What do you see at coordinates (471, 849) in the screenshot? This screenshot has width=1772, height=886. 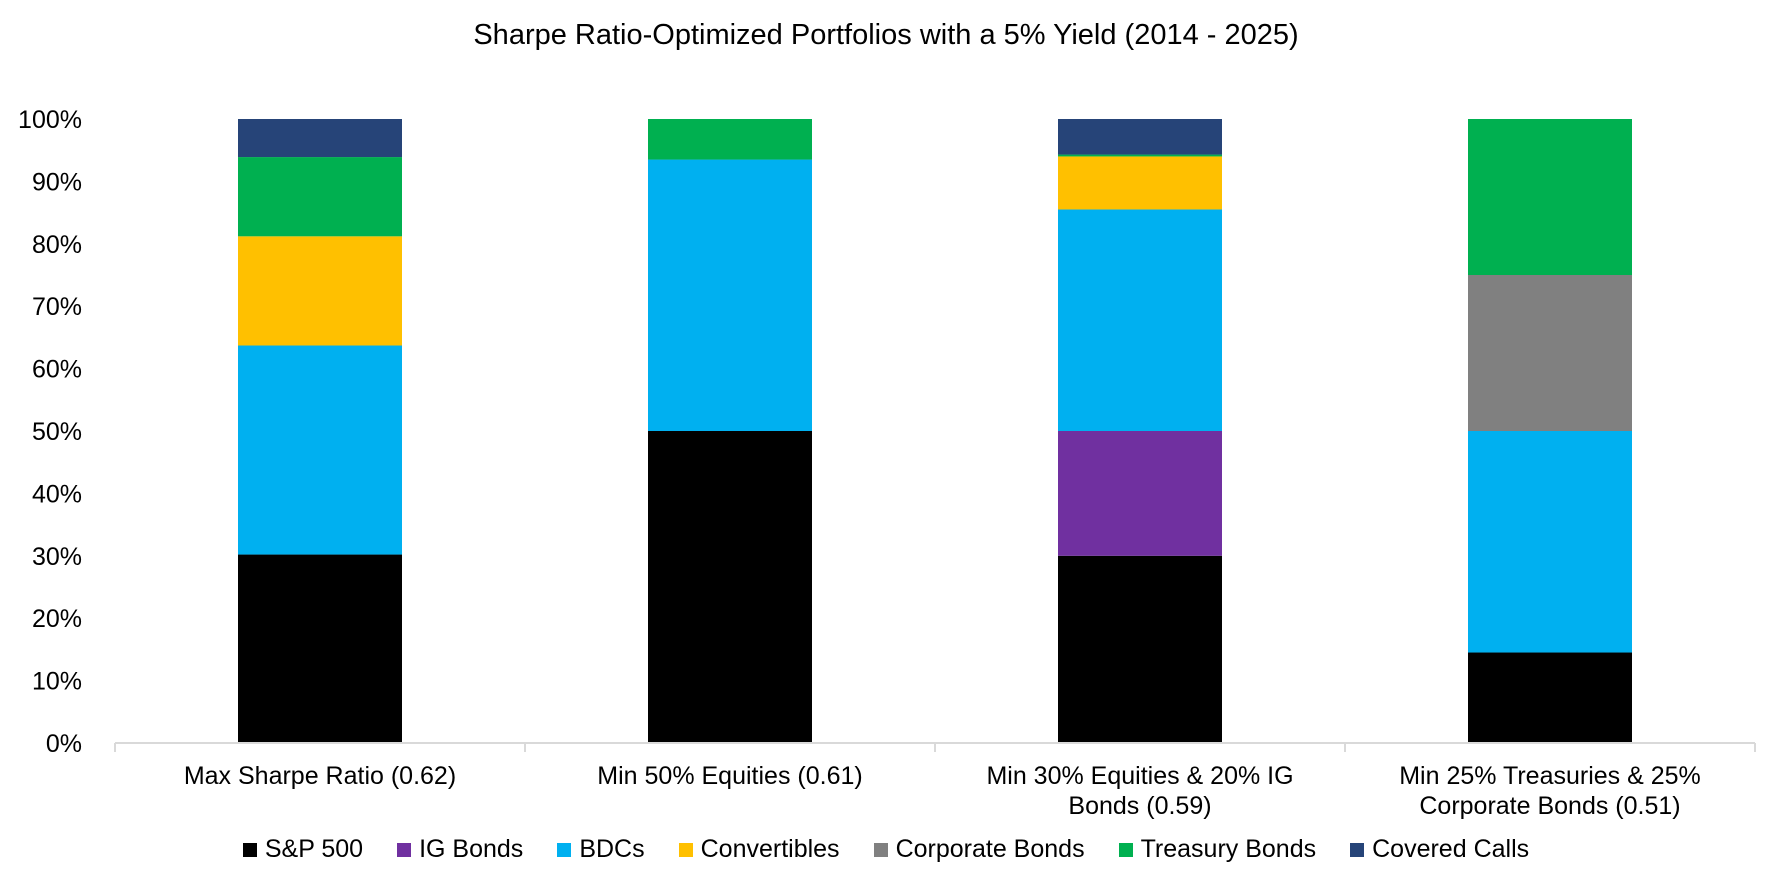 I see `legend-label: IG Bonds` at bounding box center [471, 849].